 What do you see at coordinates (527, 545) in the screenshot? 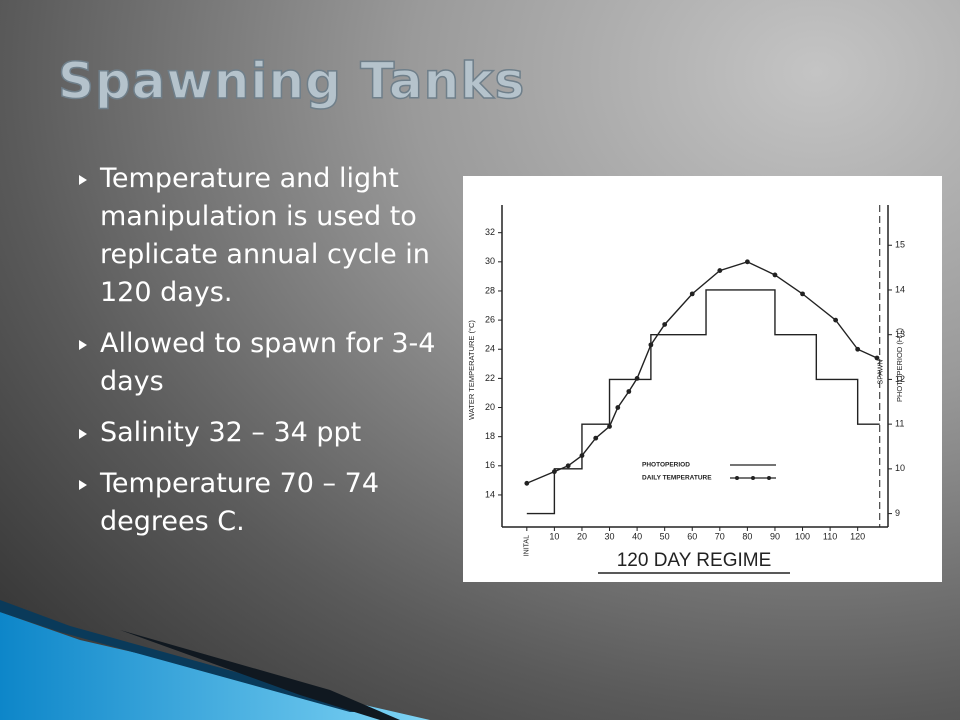
I see `x-tick-label: INITAL` at bounding box center [527, 545].